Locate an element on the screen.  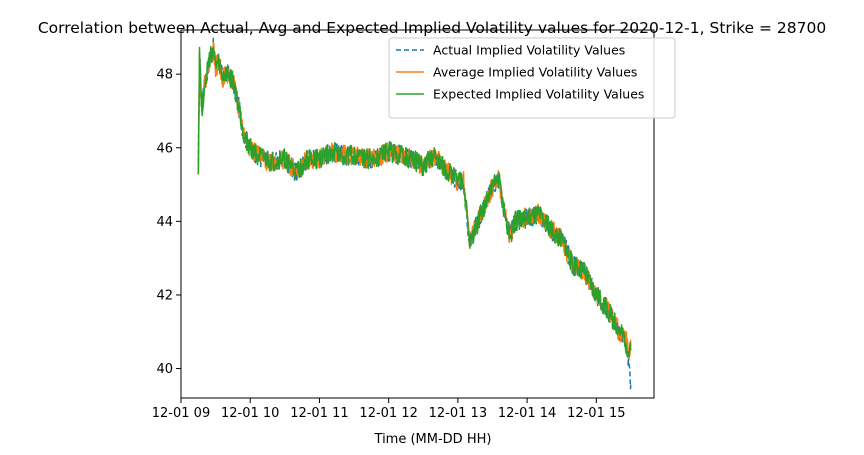
legend-label-3: Expected Implied Volatility Values is located at coordinates (538, 94).